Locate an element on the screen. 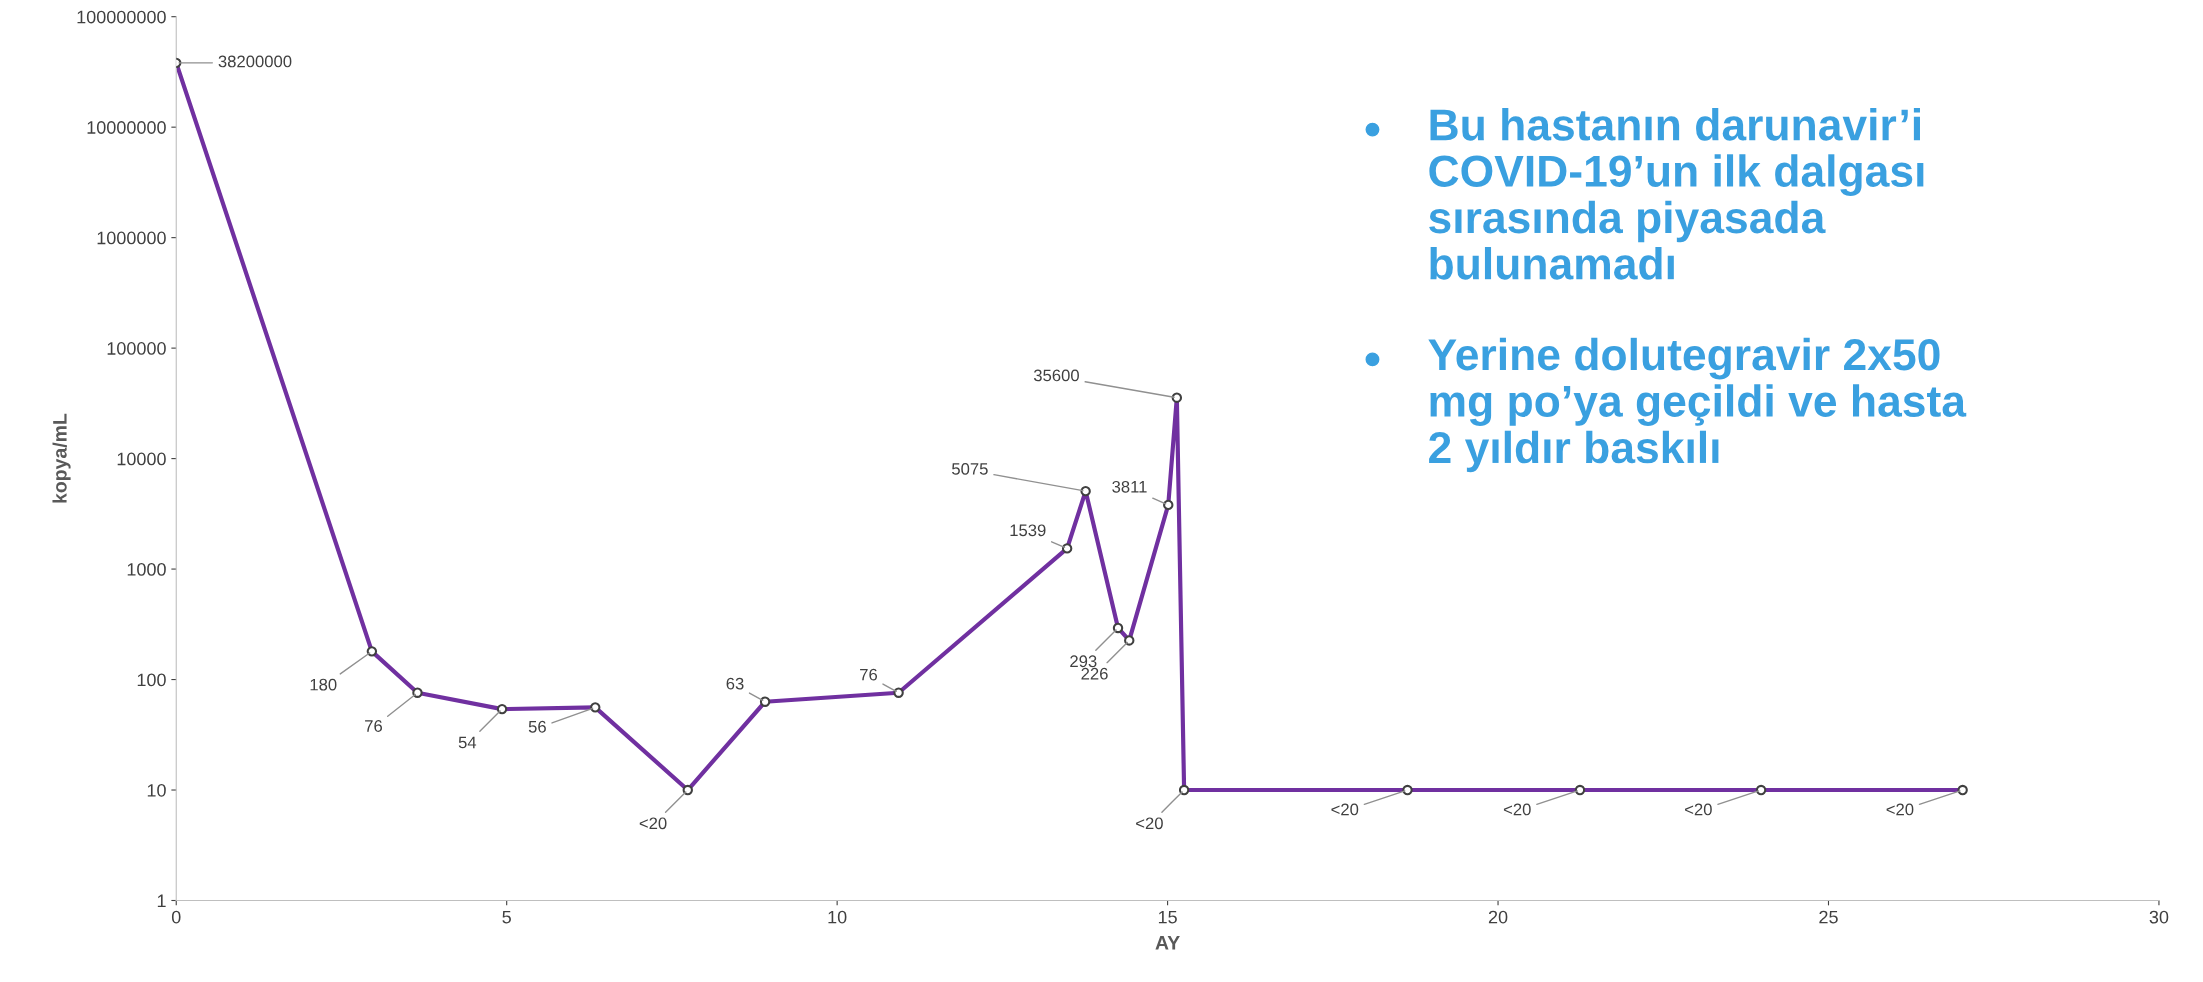  y-tick-label: 100 is located at coordinates (151, 680).